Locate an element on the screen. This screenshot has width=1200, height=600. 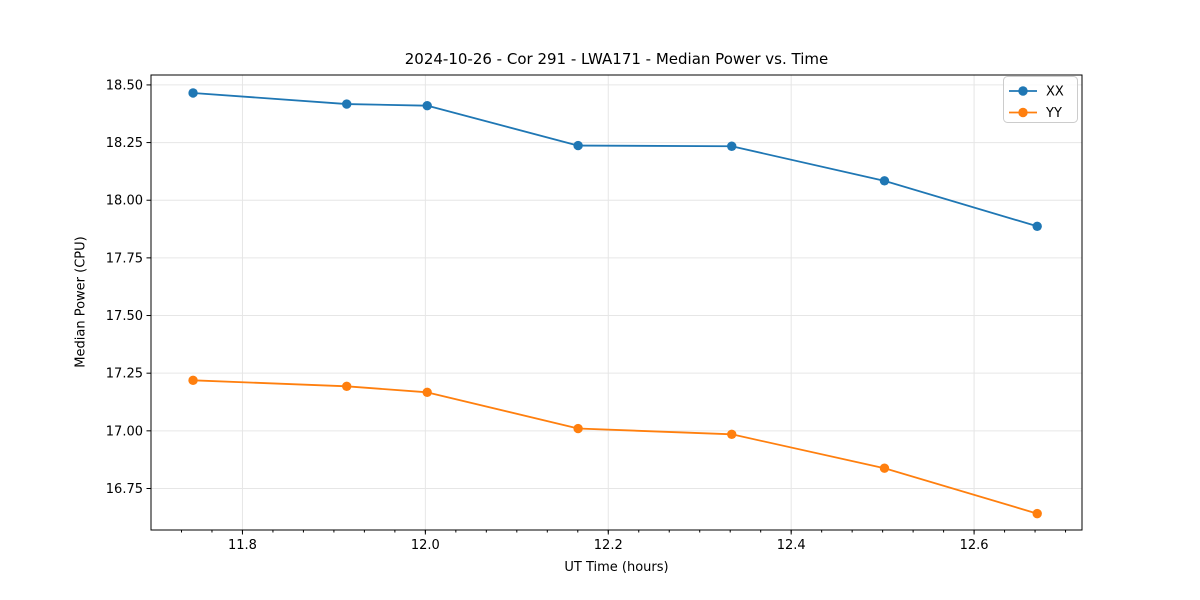
y-tick-label: 18.25 is located at coordinates (124, 143).